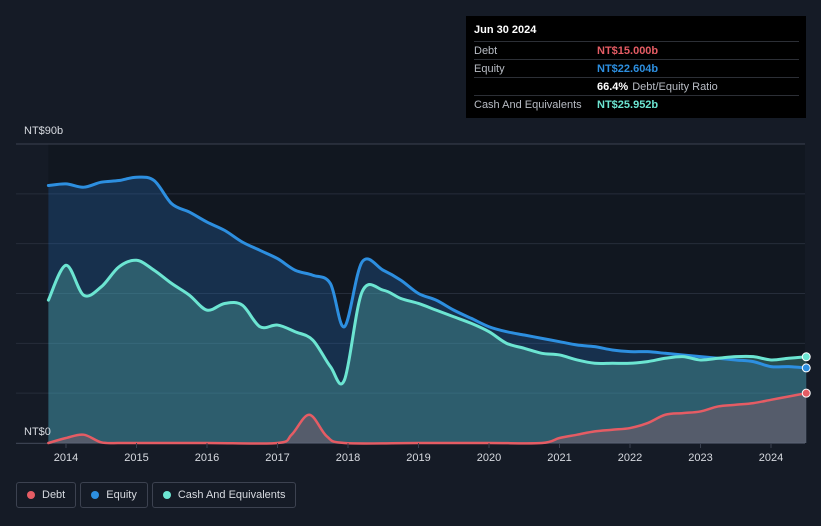 The width and height of the screenshot is (821, 526). Describe the element at coordinates (613, 86) in the screenshot. I see `tooltip-value-ratio: 66.4%` at that location.